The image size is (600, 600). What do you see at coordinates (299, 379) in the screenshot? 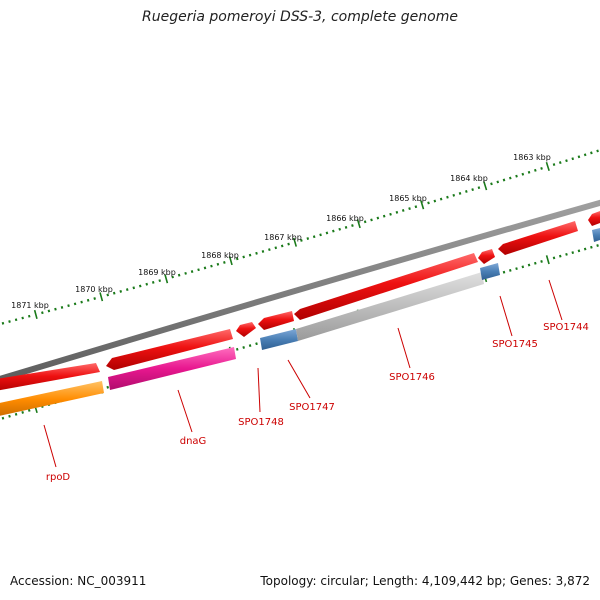
I see `leader-line-spo1747` at bounding box center [299, 379].